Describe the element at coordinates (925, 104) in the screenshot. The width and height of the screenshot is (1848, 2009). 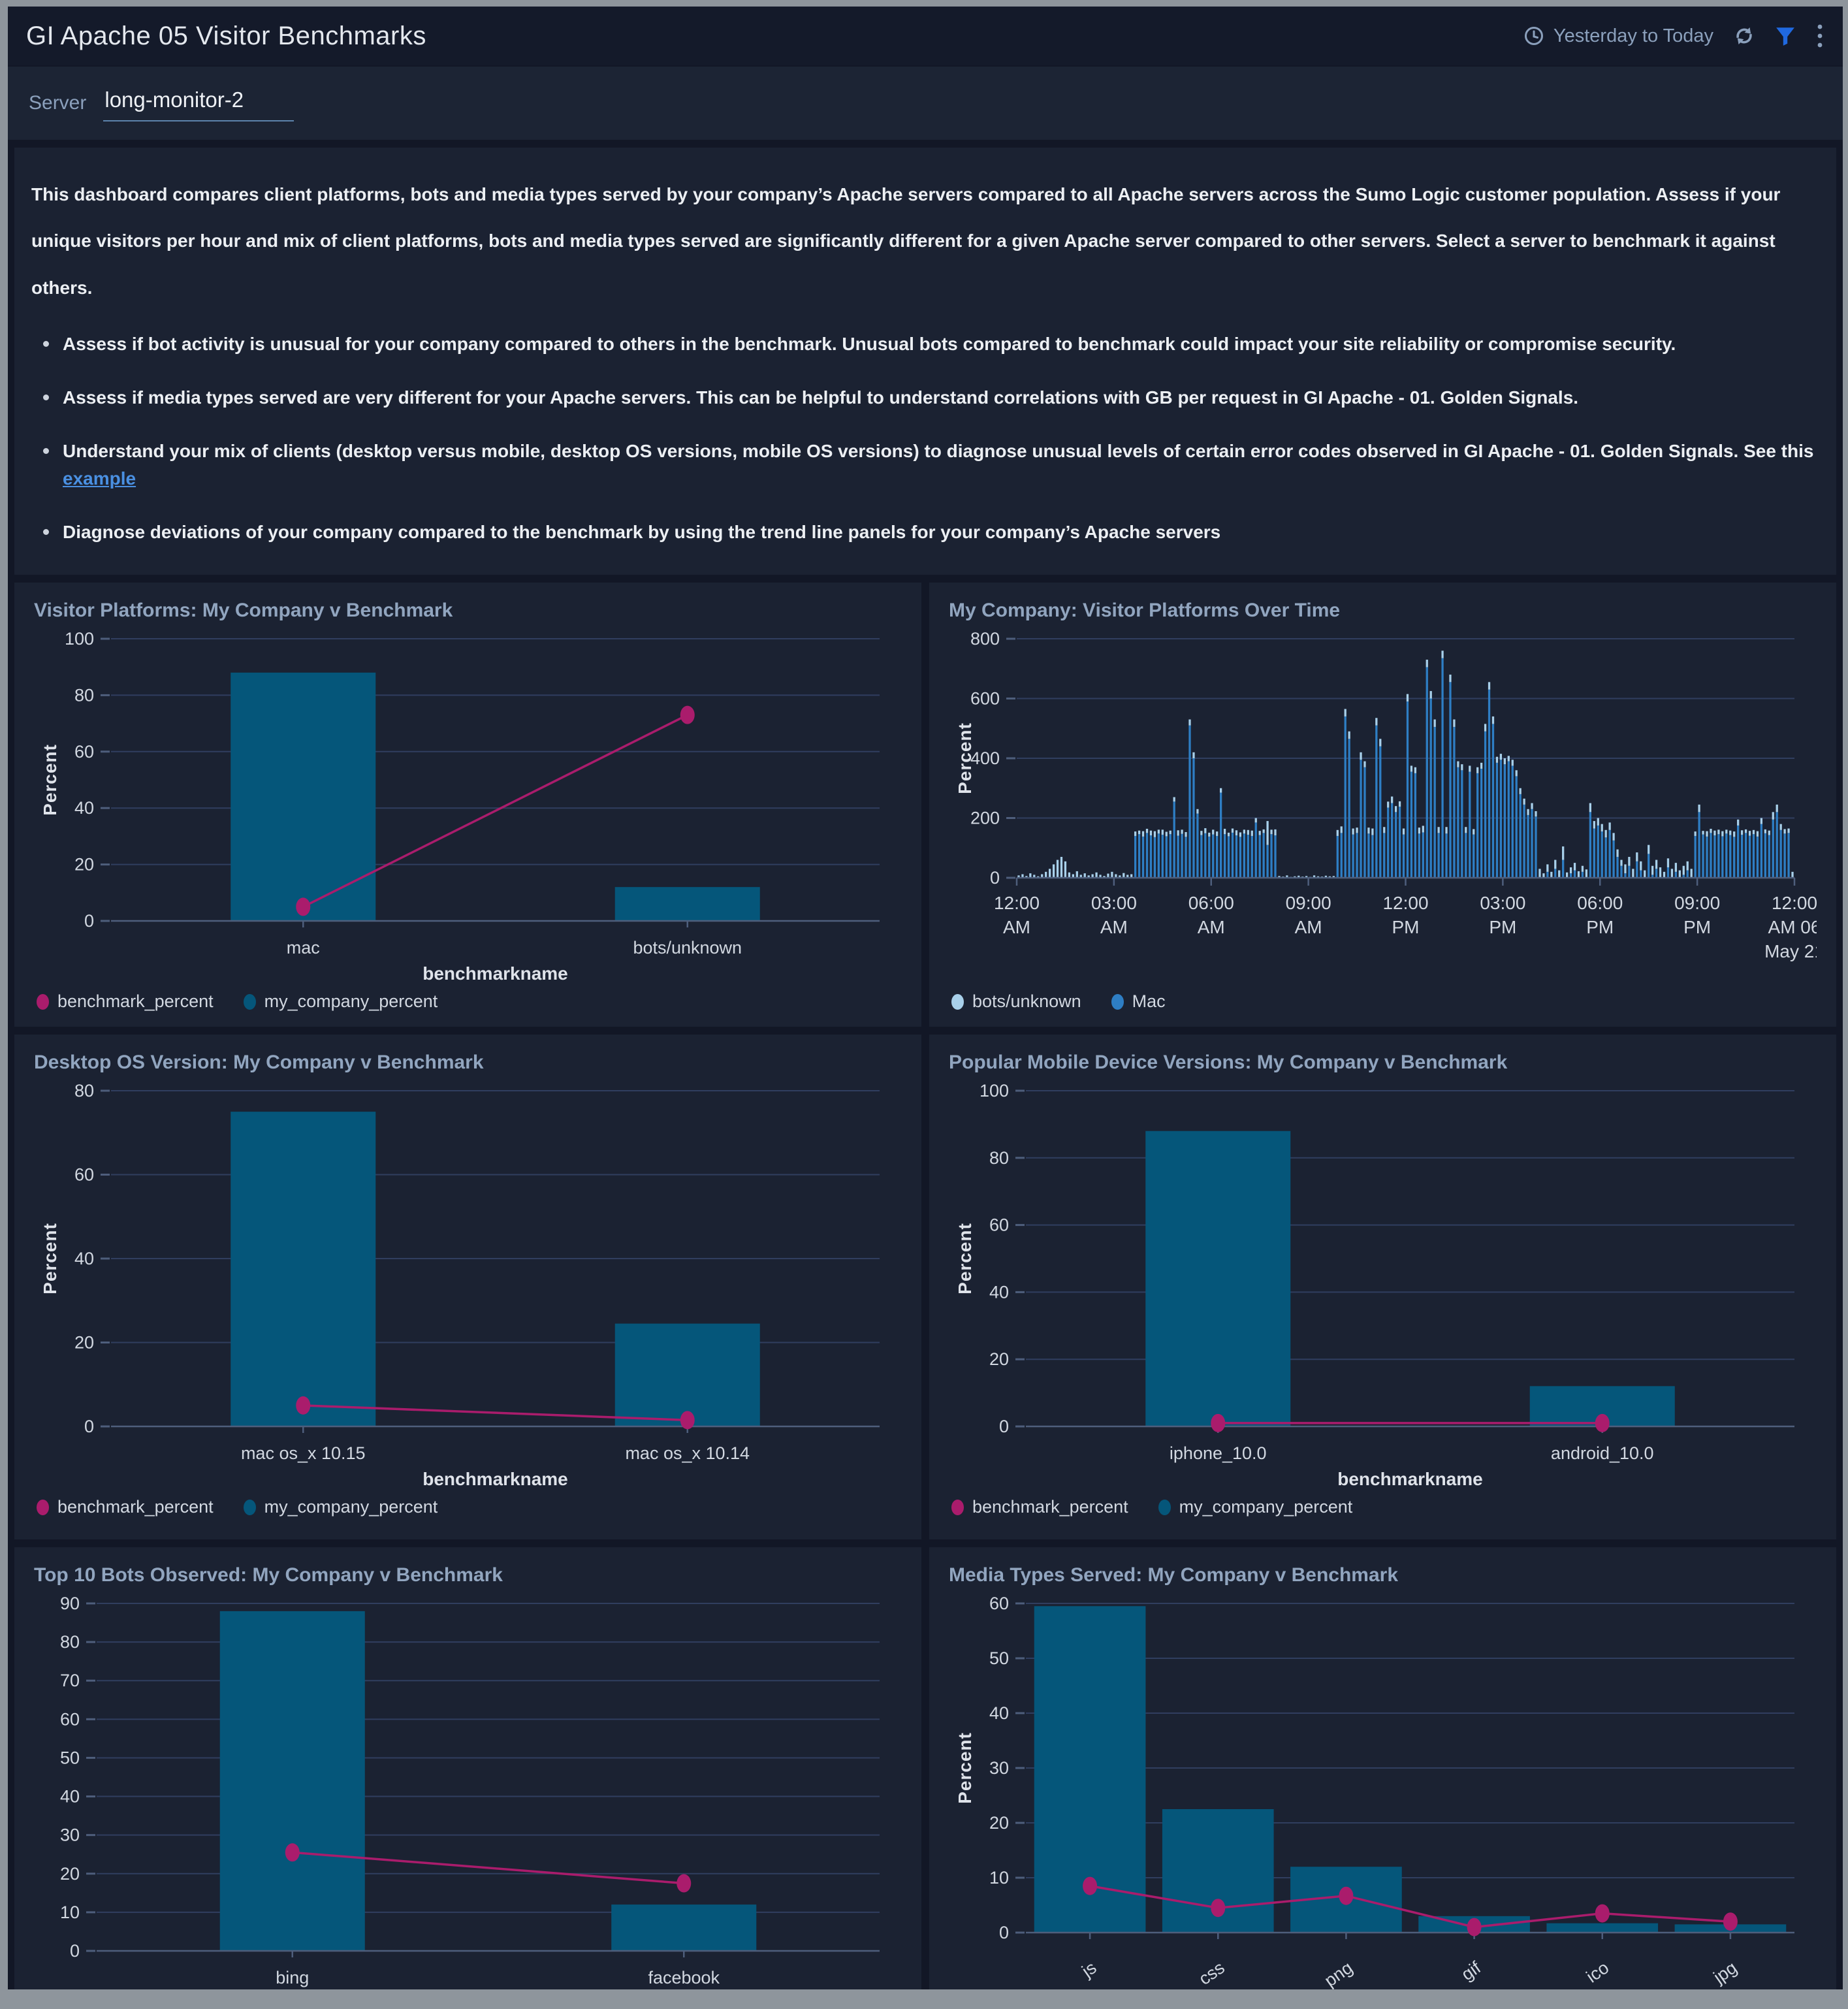
I see `filter-bar: Server long-monitor-2` at that location.